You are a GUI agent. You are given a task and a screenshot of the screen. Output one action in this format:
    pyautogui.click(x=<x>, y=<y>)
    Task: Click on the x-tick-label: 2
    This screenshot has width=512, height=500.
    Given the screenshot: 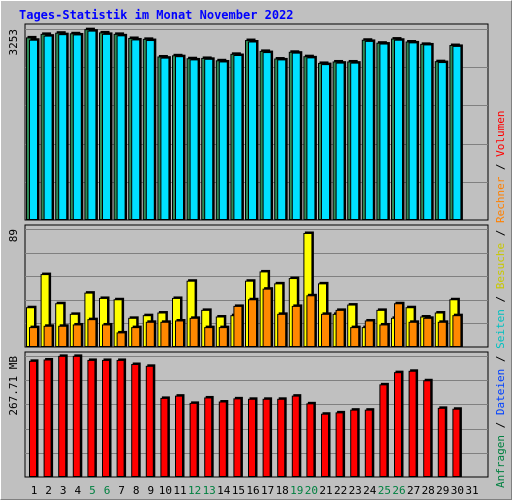 What is the action you would take?
    pyautogui.click(x=48, y=490)
    